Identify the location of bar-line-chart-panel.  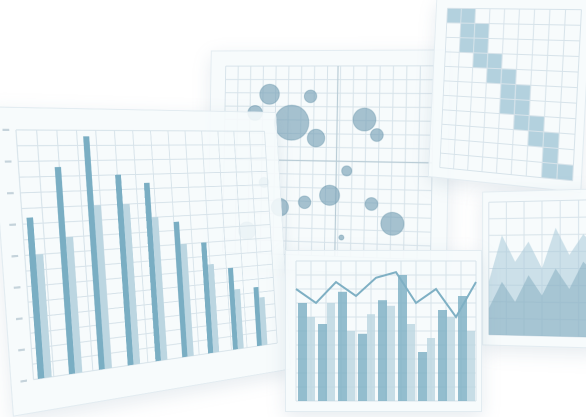
(383, 331).